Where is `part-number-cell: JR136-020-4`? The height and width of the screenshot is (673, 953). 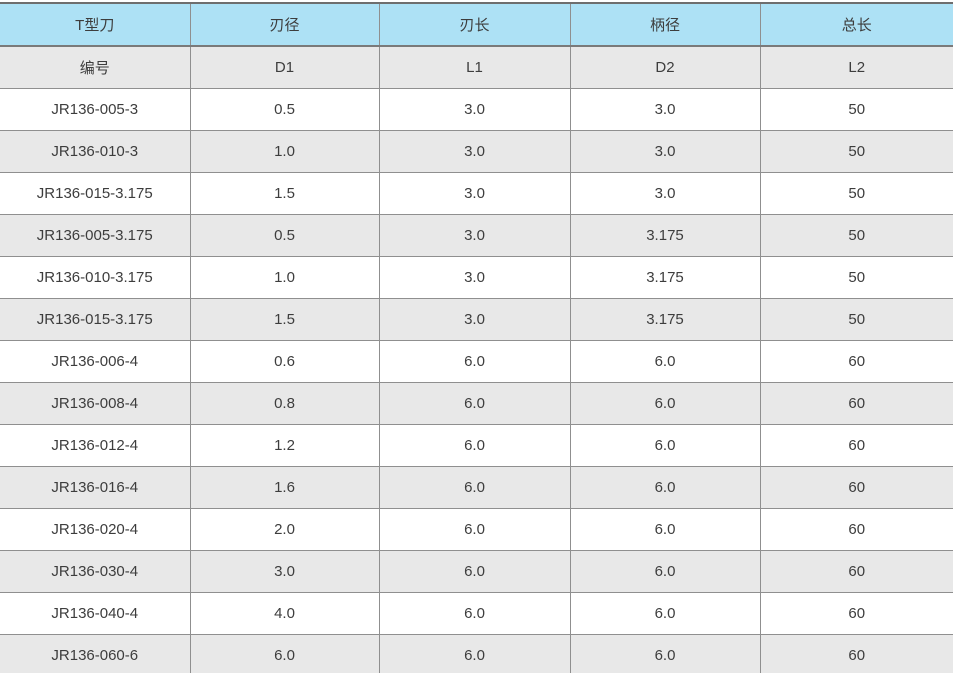
part-number-cell: JR136-020-4 is located at coordinates (95, 529).